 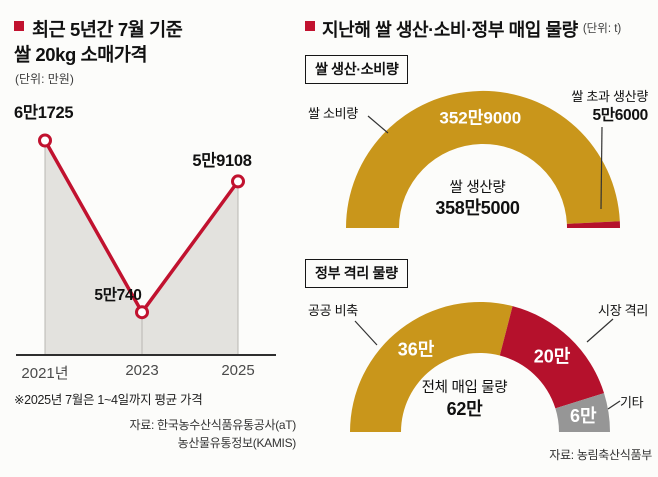 I want to click on left-source-line1: 자료: 한국농수산식품유통공사(aT), so click(x=213, y=425).